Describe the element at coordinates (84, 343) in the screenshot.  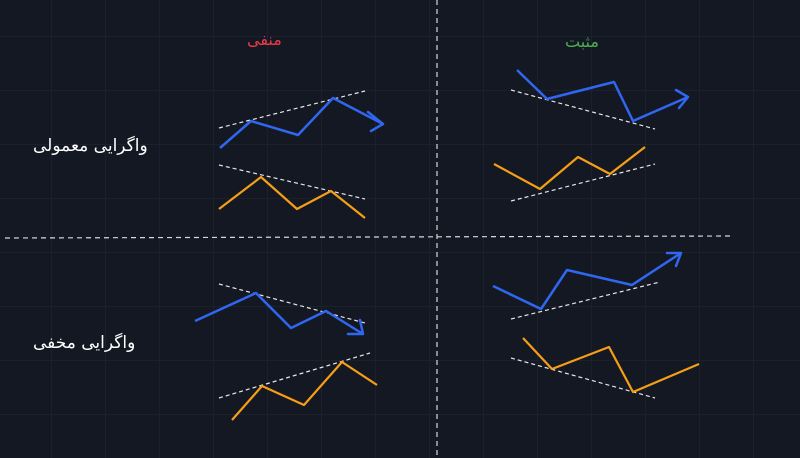
I see `hidden-divergence-label: واگرایی مخفی` at that location.